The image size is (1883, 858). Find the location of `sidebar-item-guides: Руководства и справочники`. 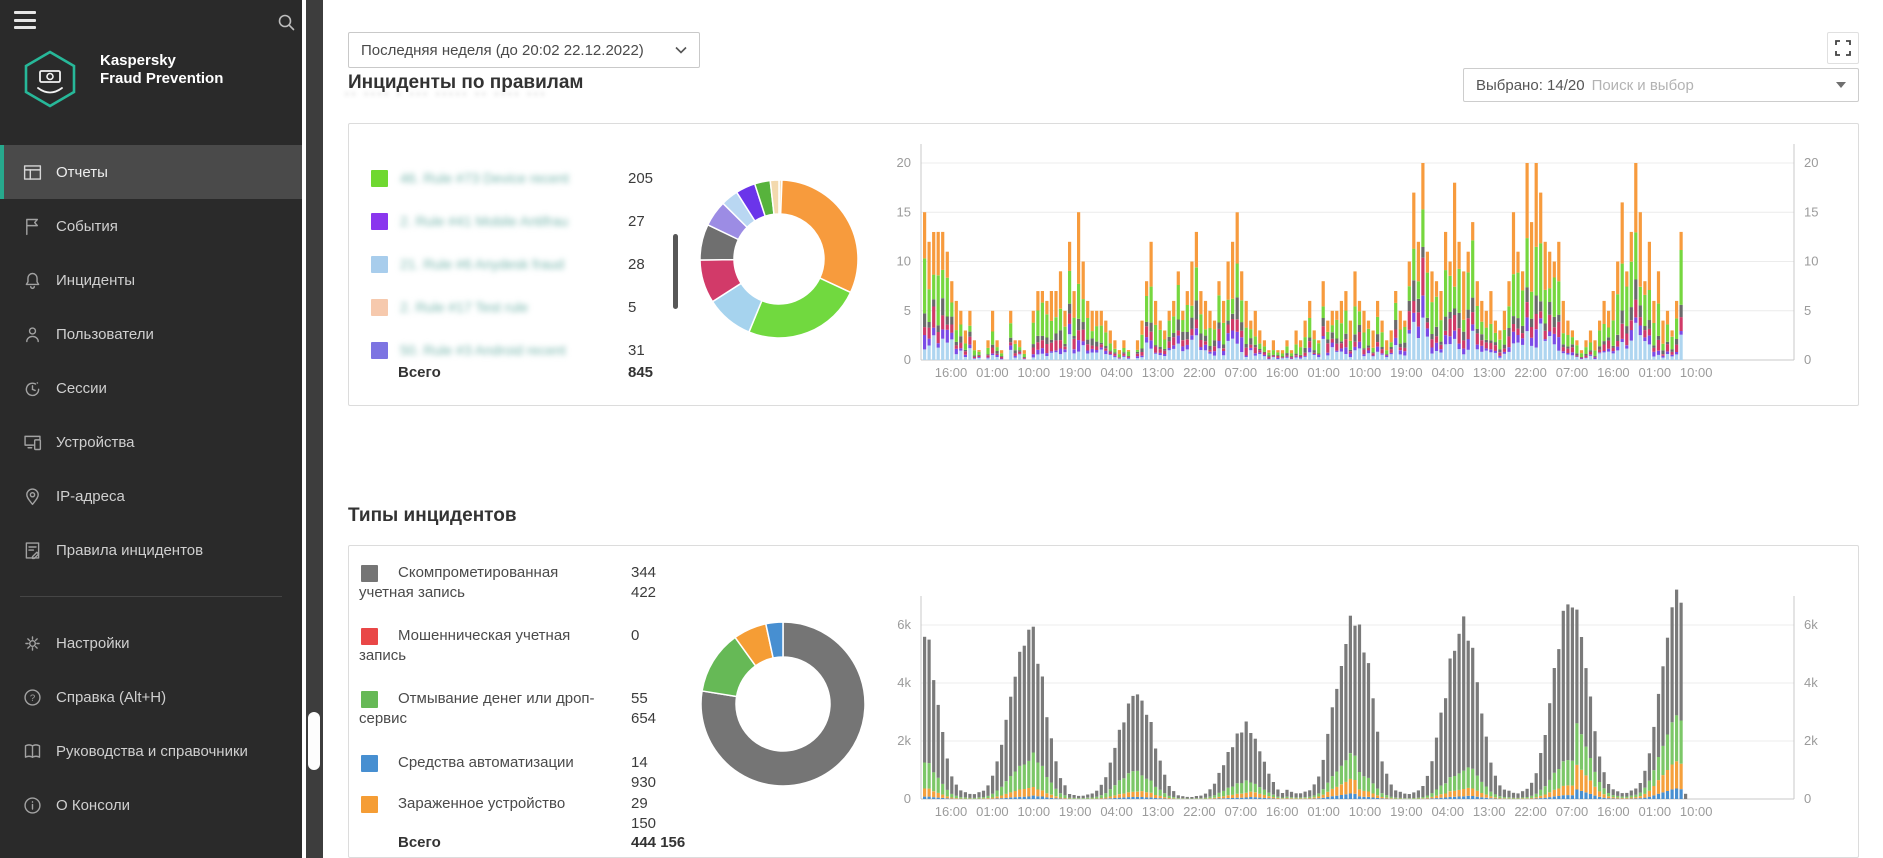

sidebar-item-guides: Руководства и справочники is located at coordinates (151, 751).